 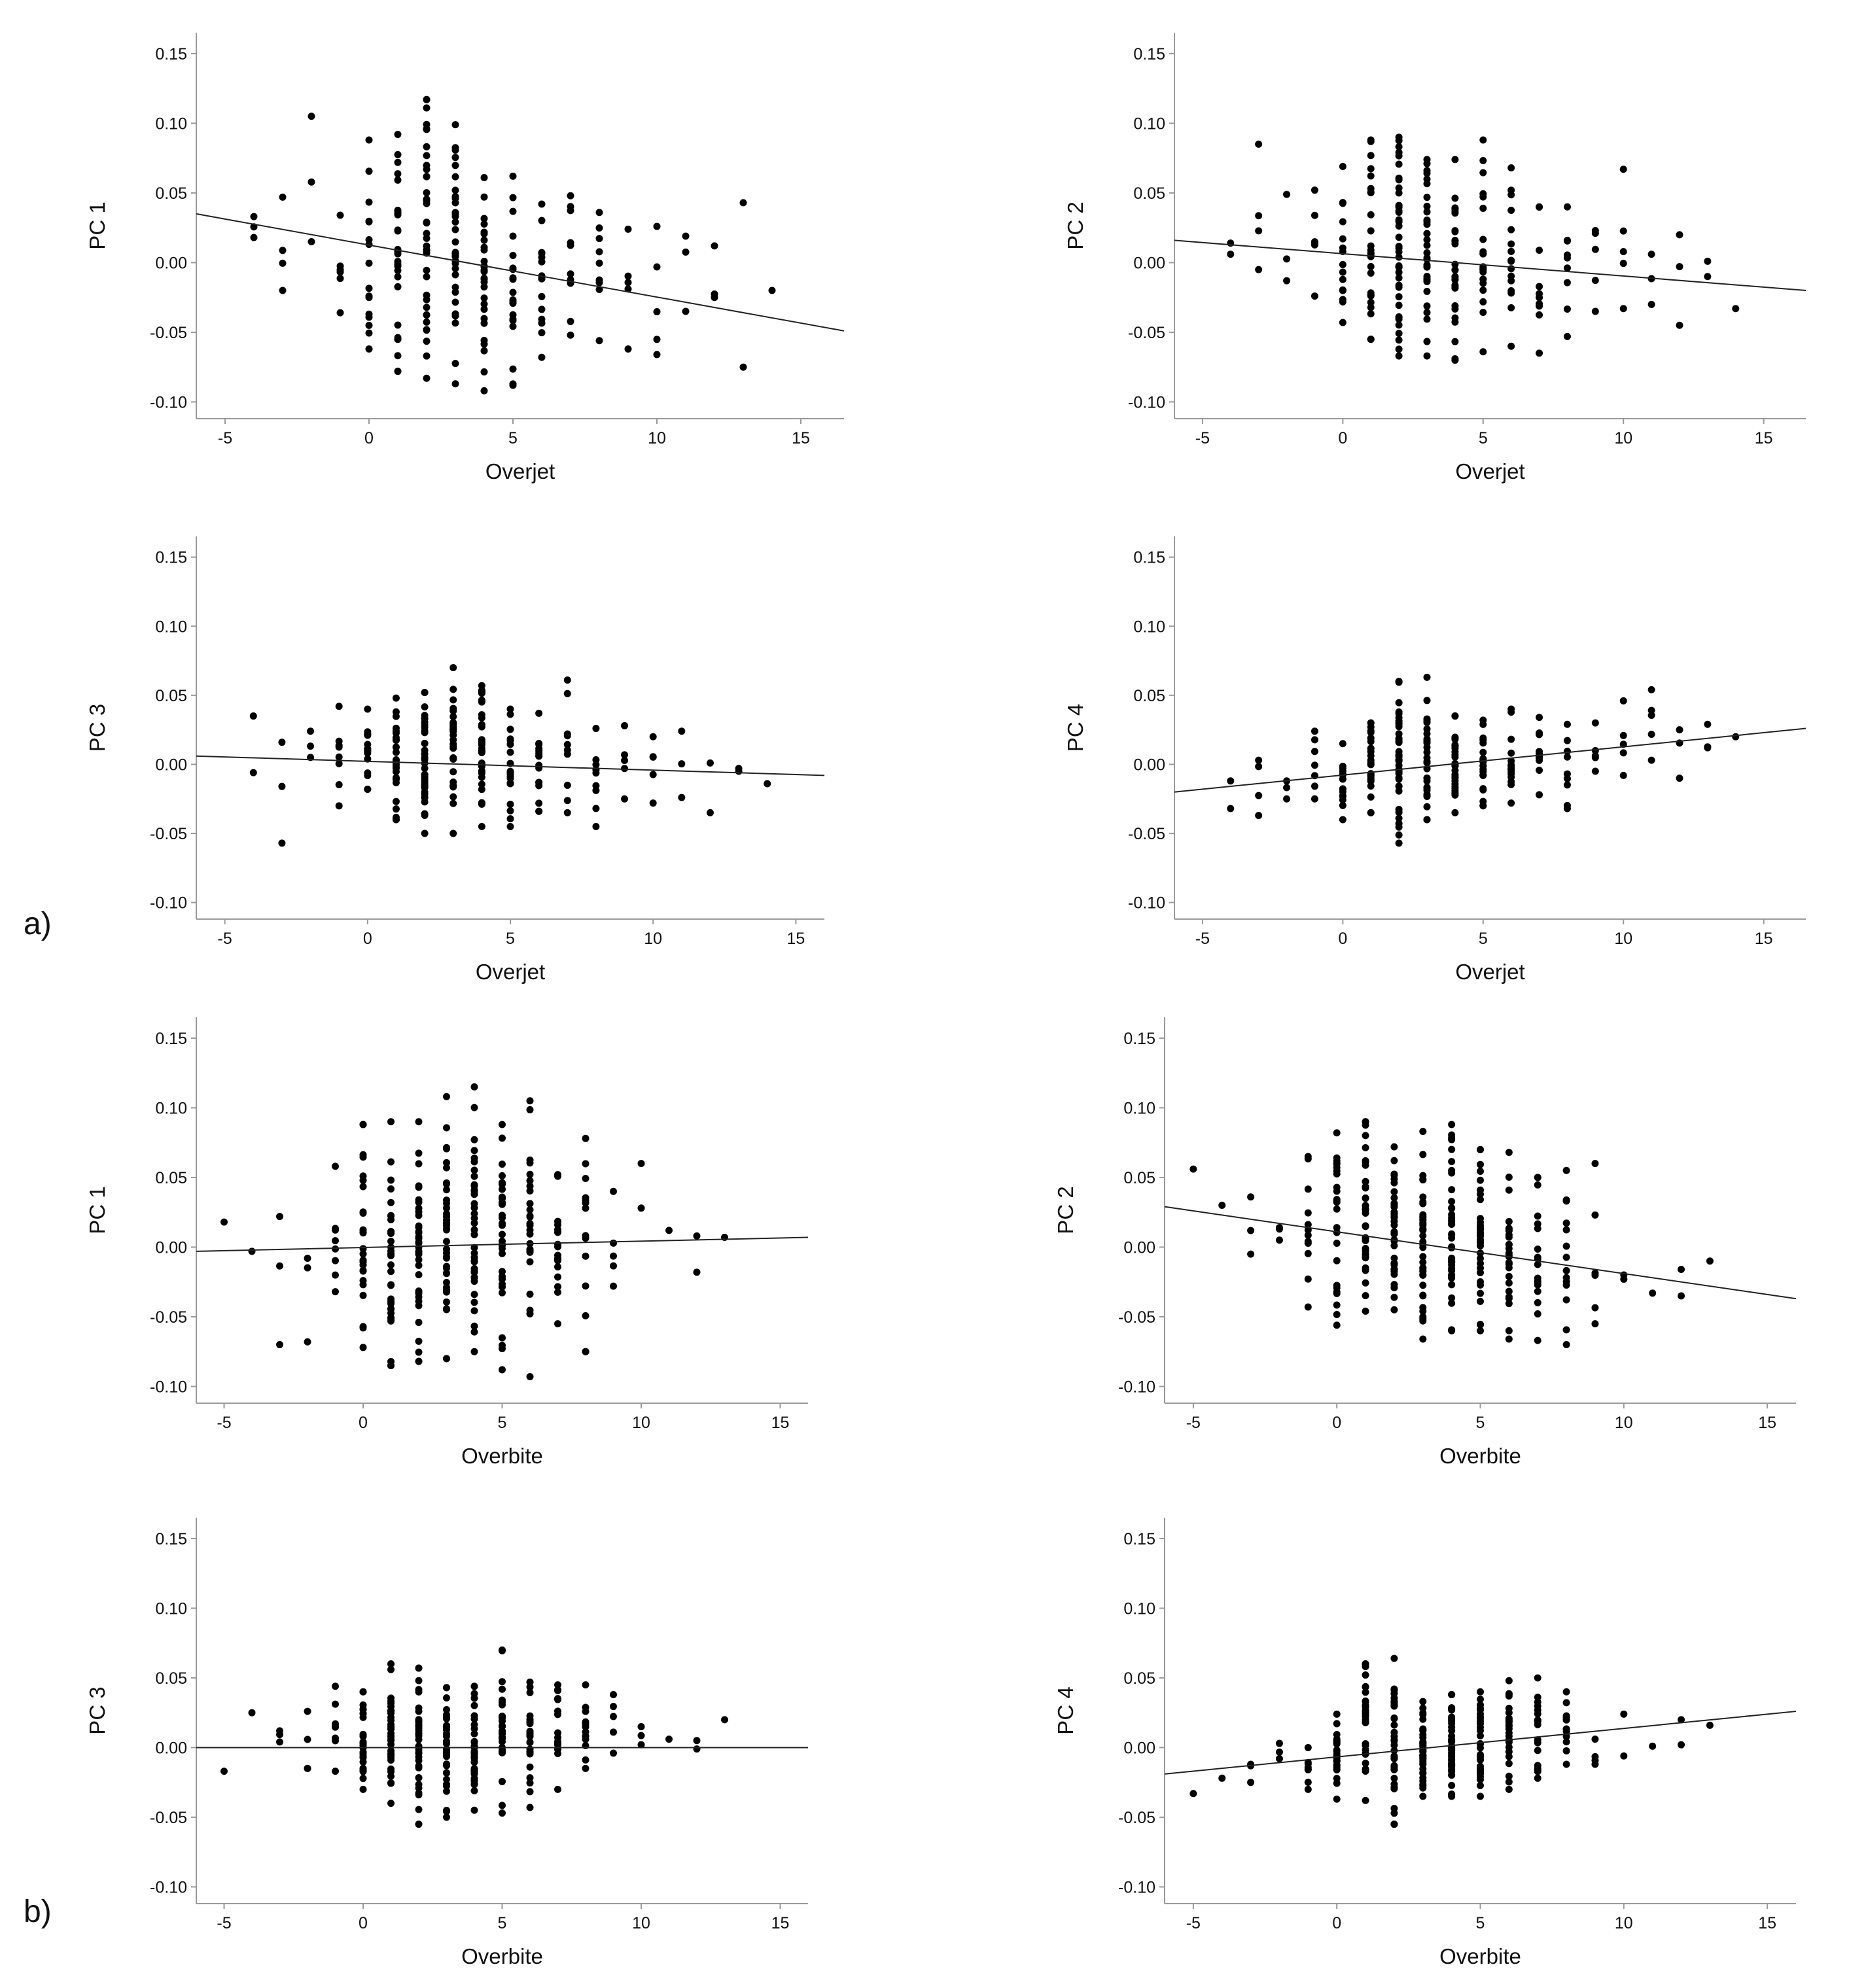 I want to click on x-tick-label: 5, so click(x=1483, y=939).